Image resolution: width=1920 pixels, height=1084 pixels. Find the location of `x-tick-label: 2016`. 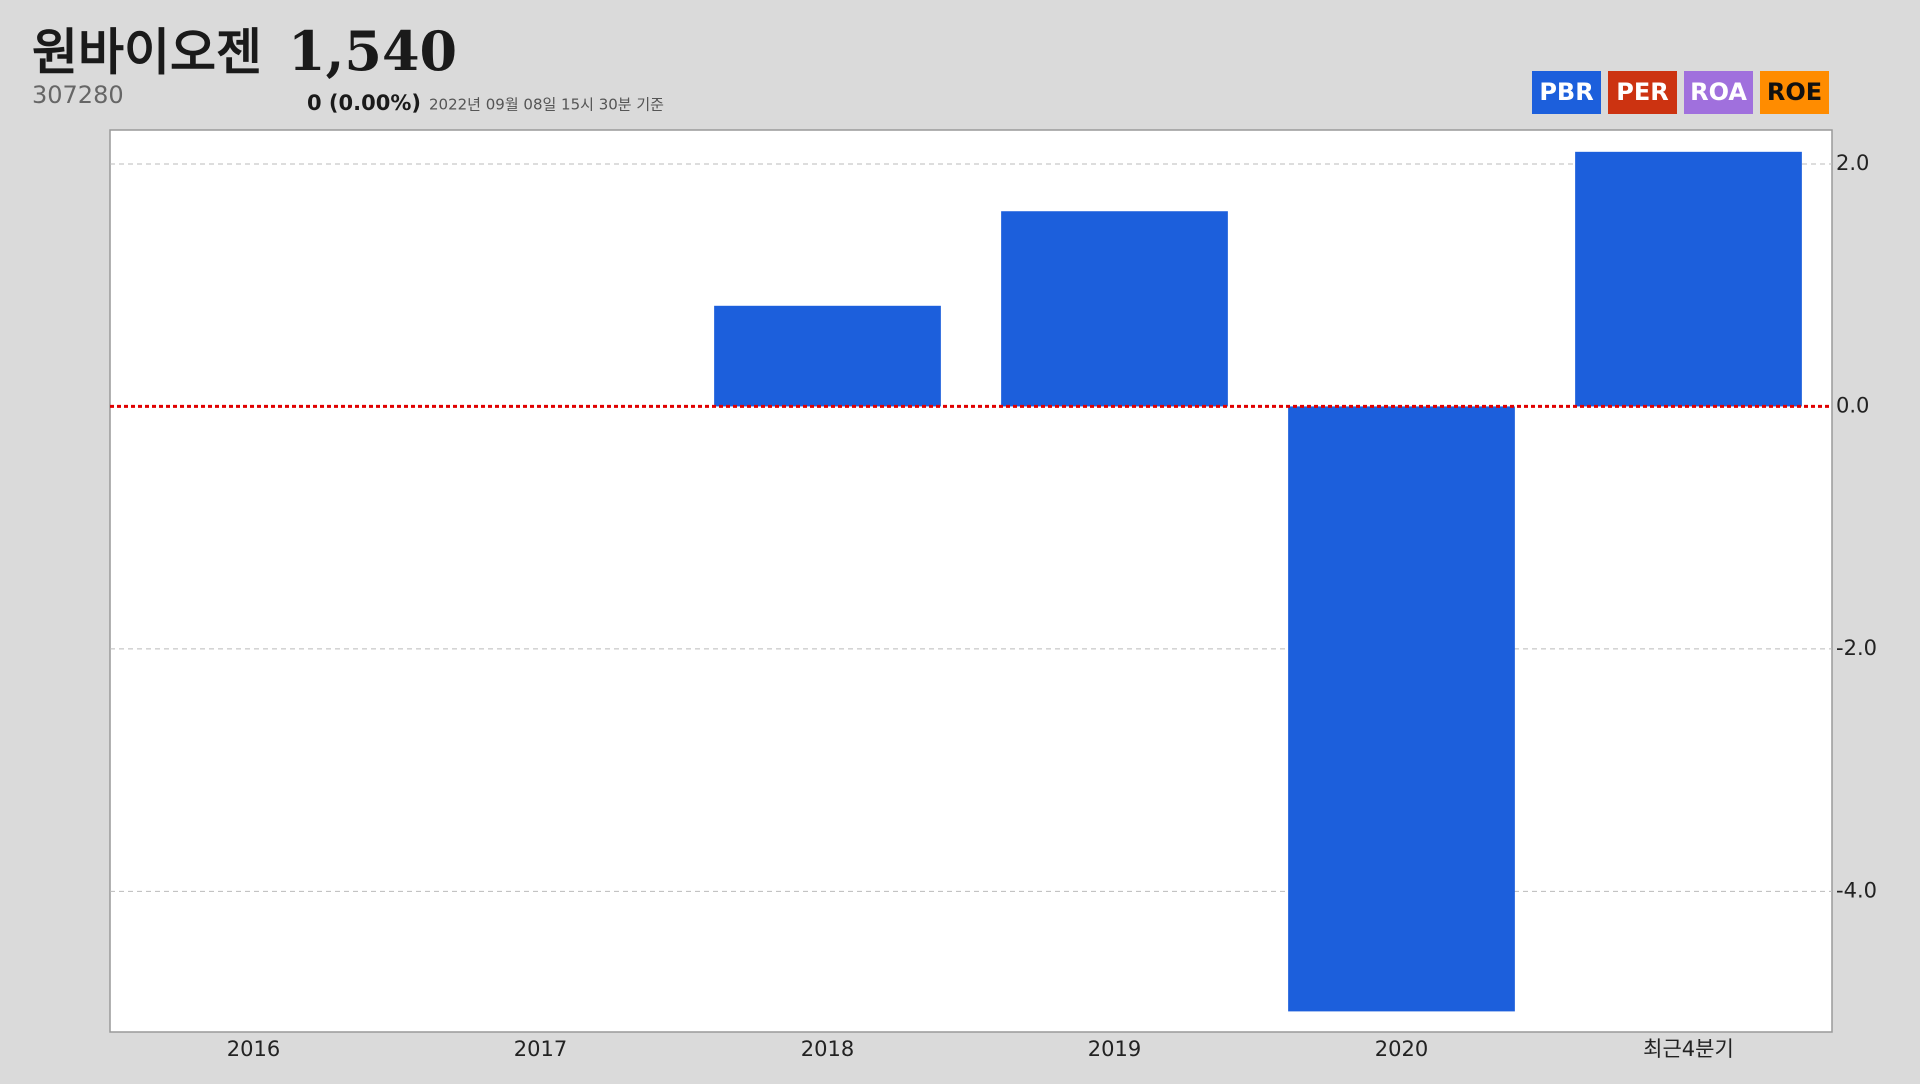

x-tick-label: 2016 is located at coordinates (253, 1049).